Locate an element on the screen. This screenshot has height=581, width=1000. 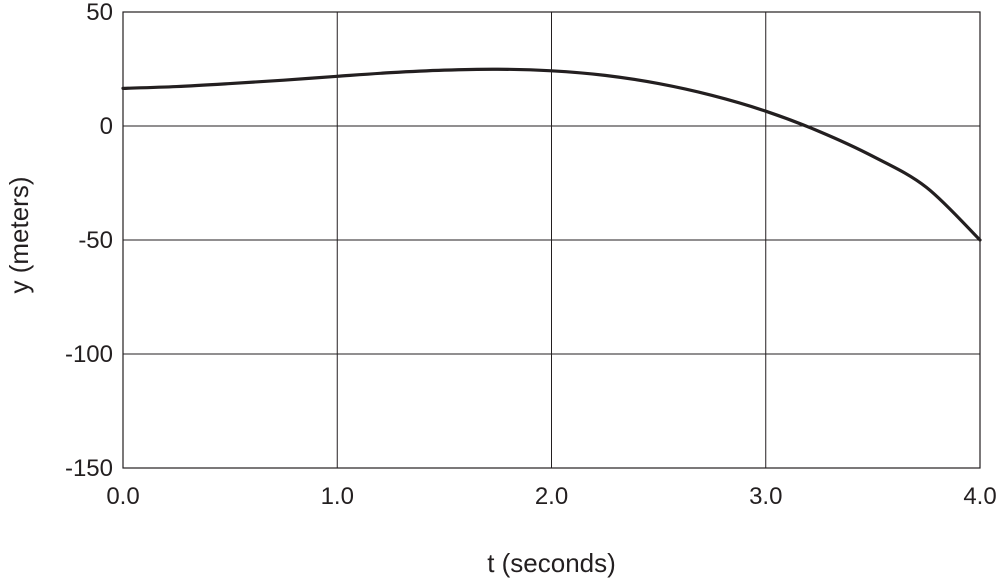
x-tick-label: 4.0 is located at coordinates (979, 496).